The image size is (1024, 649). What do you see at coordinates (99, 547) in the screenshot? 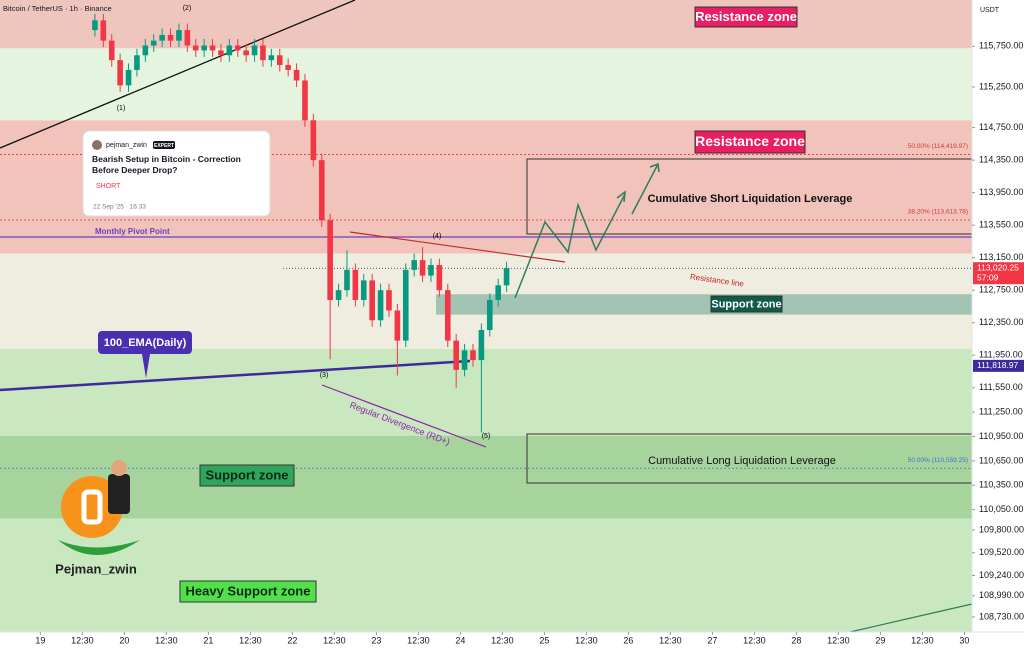
I see `logo-swoosh` at bounding box center [99, 547].